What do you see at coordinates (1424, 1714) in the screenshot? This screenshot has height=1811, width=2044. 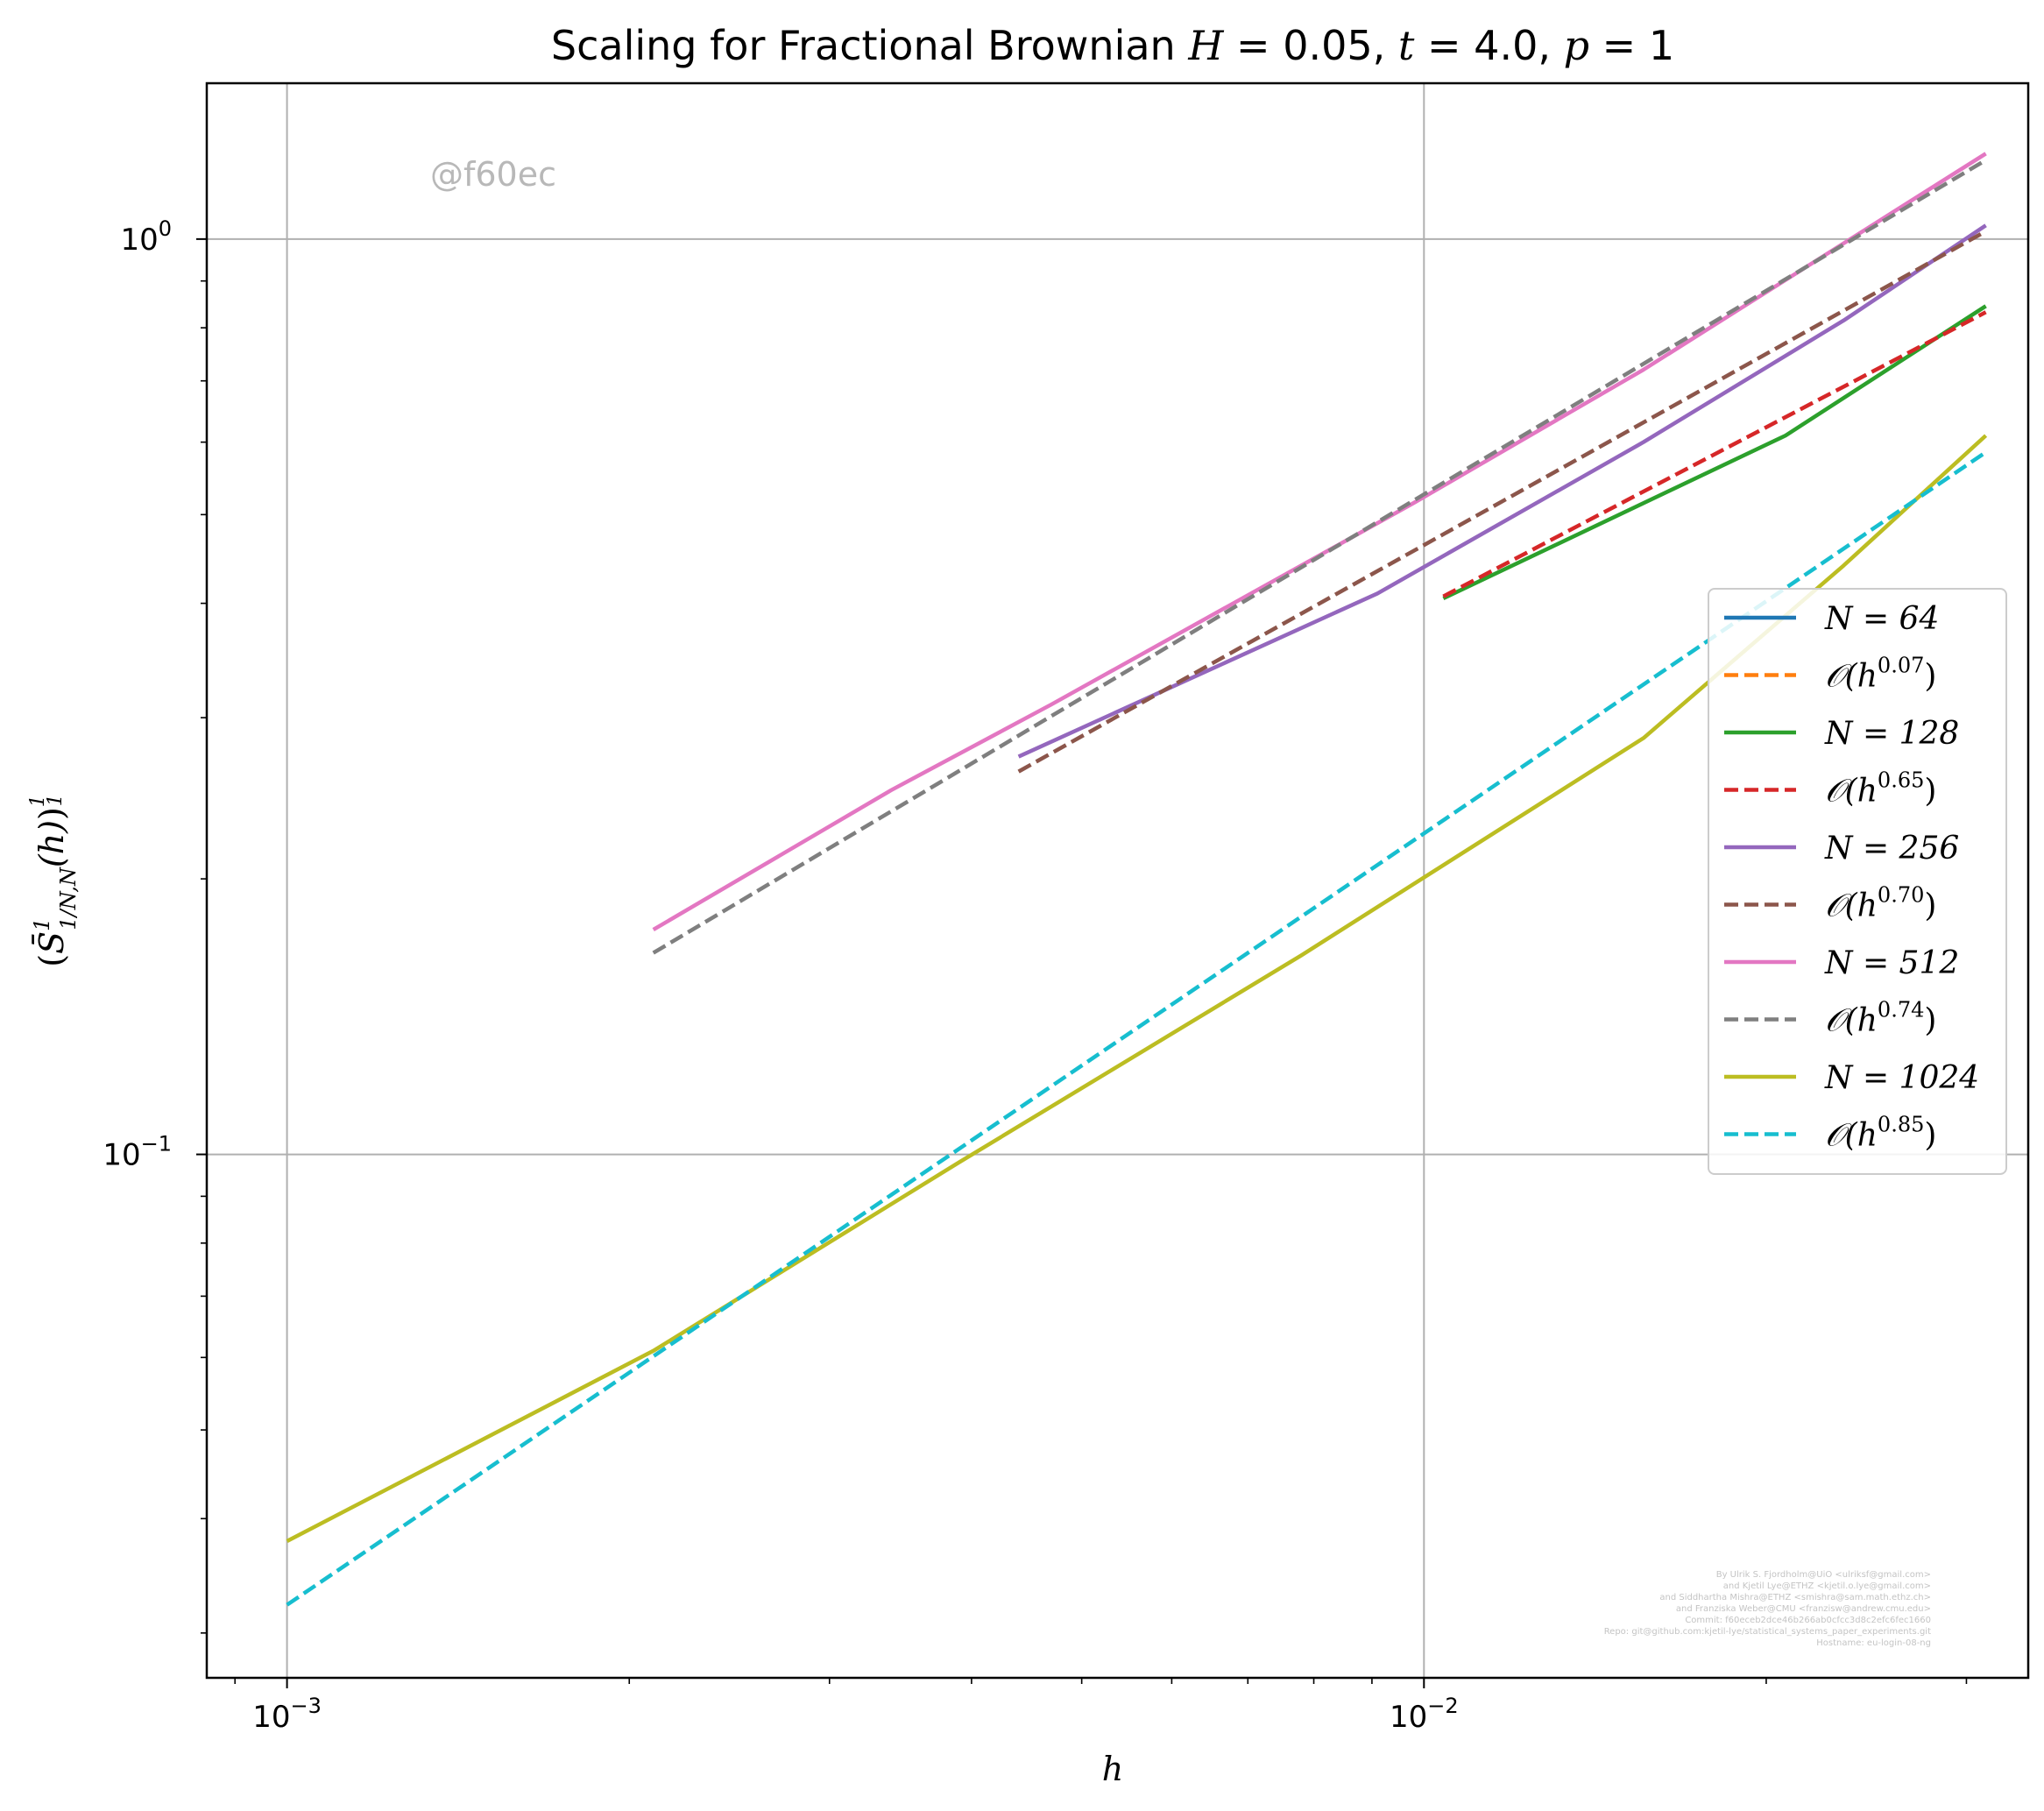 I see `x-tick-label: 10⁻²` at bounding box center [1424, 1714].